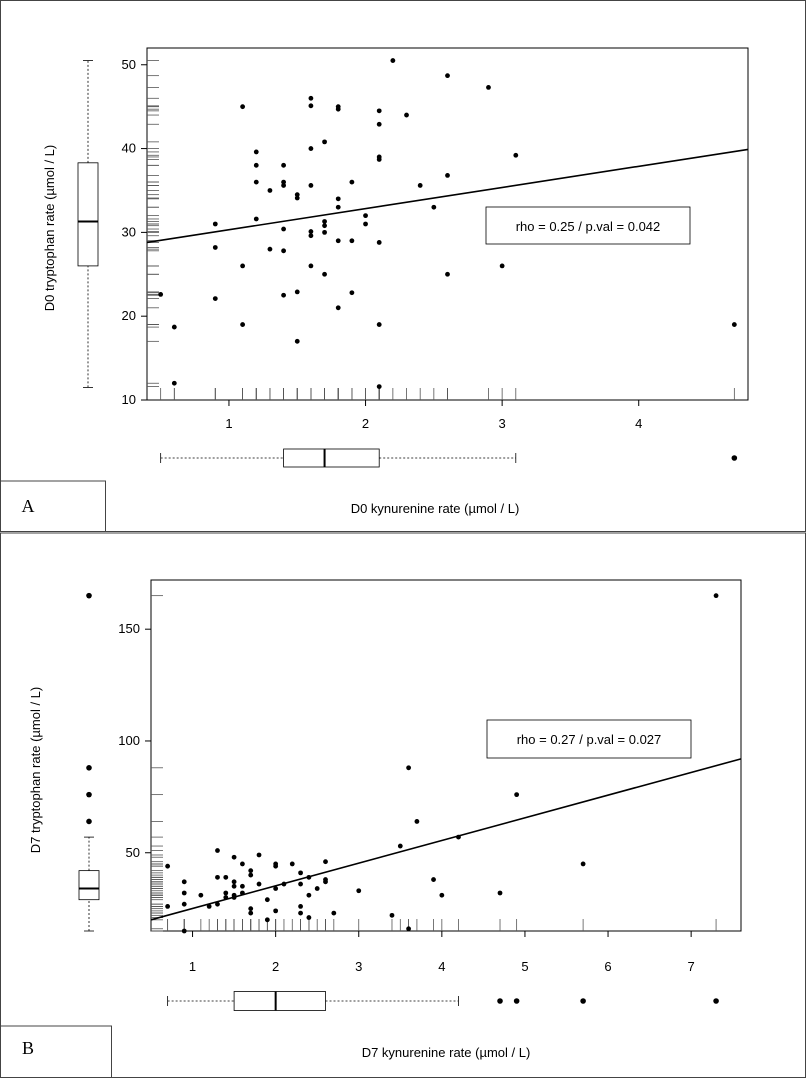 The height and width of the screenshot is (1078, 806). Describe the element at coordinates (331, 458) in the screenshot. I see `panel-a-x-box-iqr` at that location.